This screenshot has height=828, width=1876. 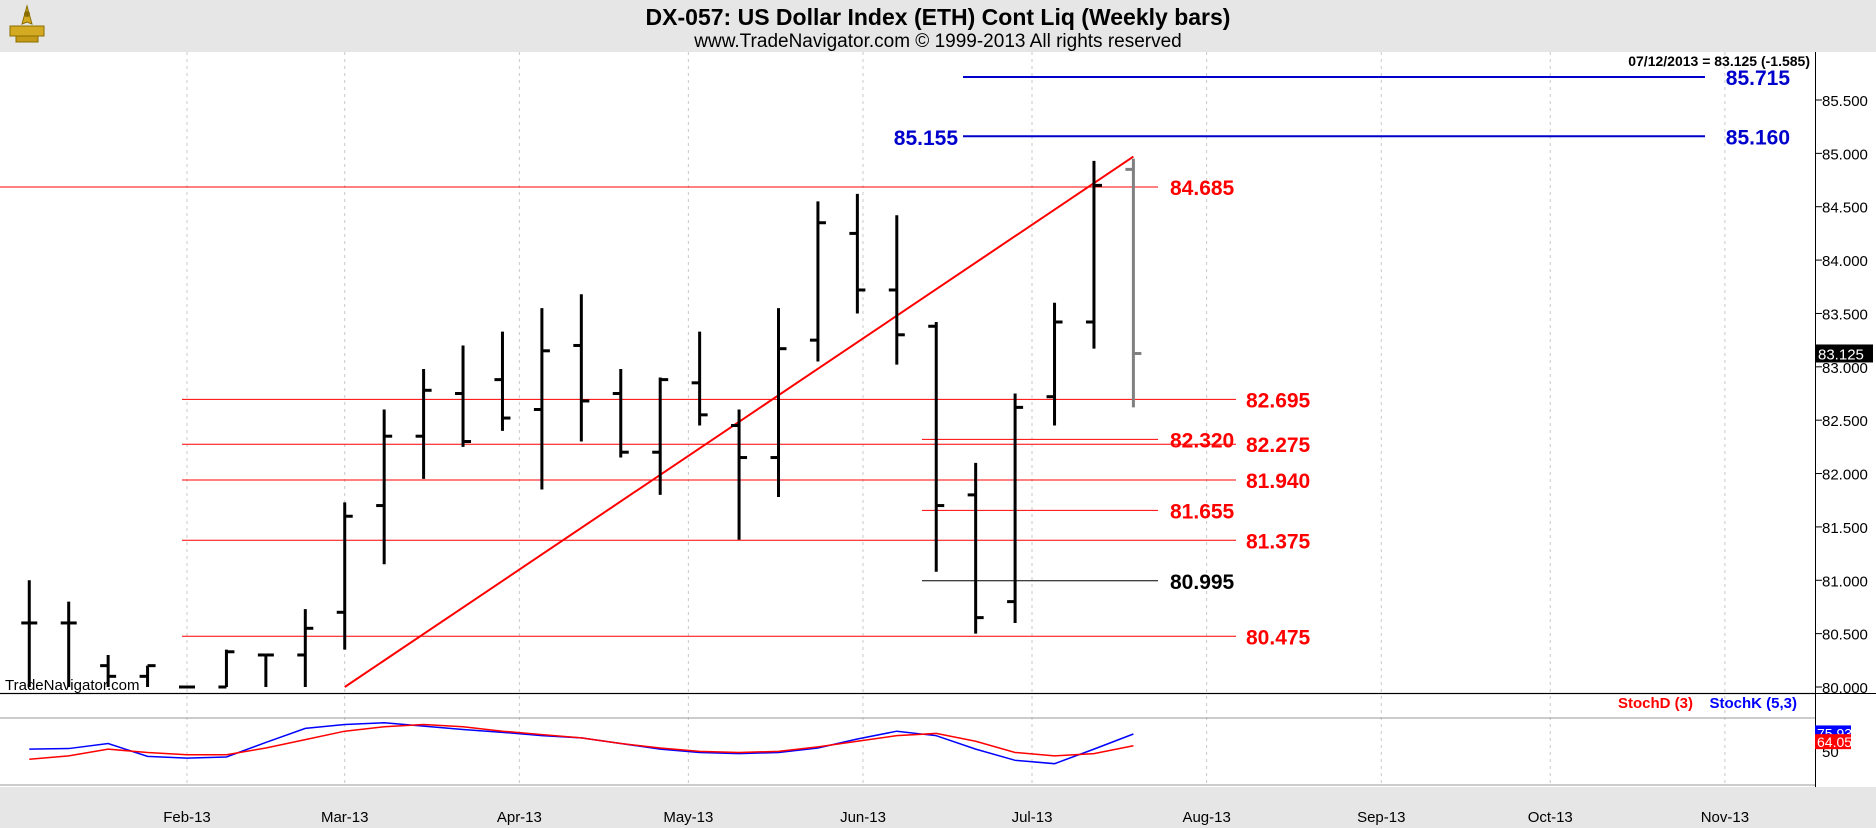 I want to click on y-tick-label: 84.500, so click(x=1845, y=208).